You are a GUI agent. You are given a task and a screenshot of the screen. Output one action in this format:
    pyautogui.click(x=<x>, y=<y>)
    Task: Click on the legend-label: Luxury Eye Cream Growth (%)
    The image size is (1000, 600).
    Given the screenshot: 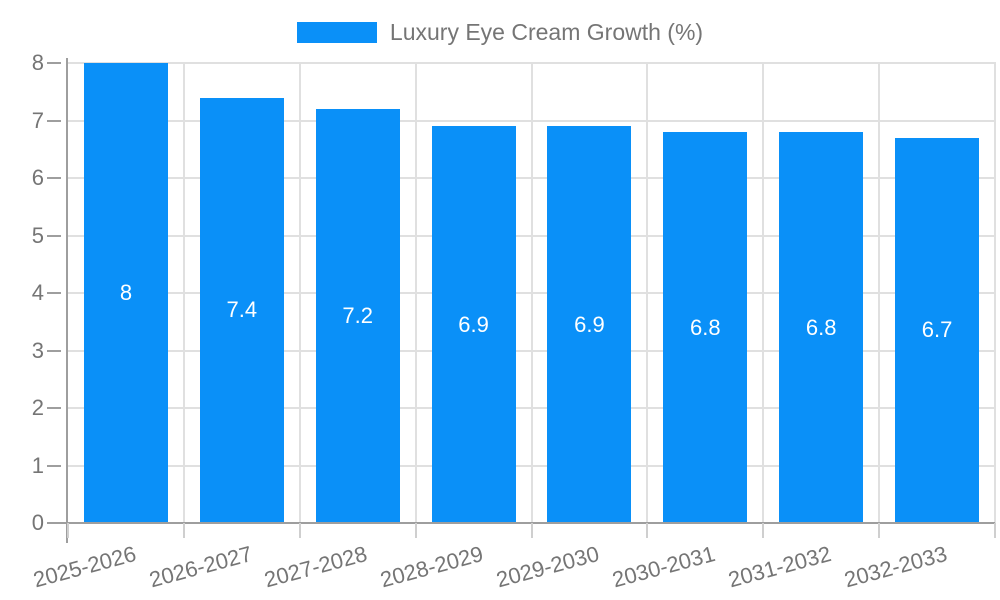 What is the action you would take?
    pyautogui.click(x=546, y=32)
    